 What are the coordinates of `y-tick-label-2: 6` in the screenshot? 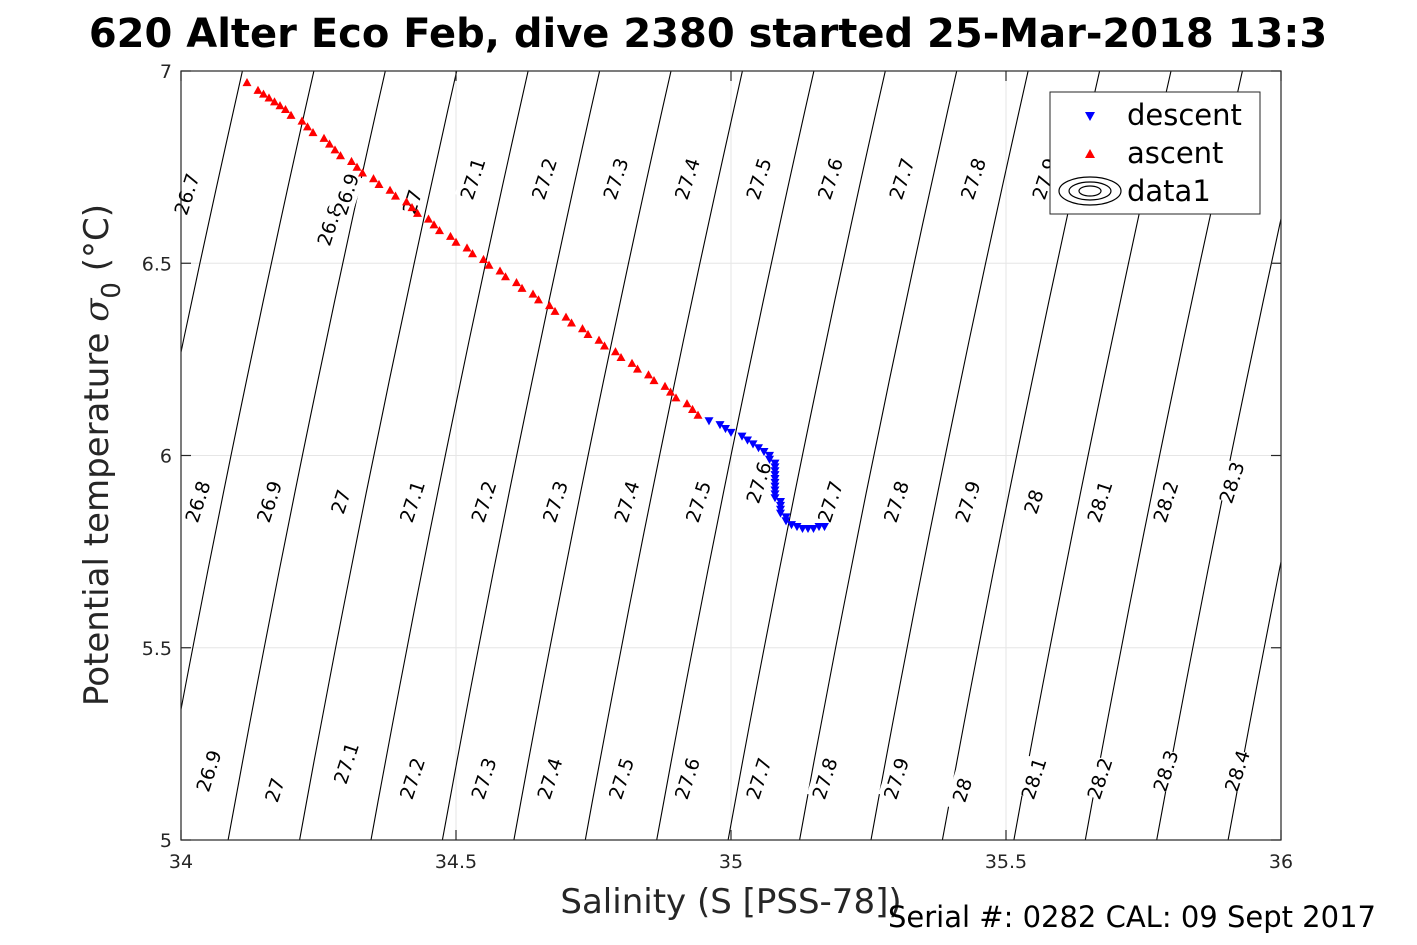 It's located at (166, 457).